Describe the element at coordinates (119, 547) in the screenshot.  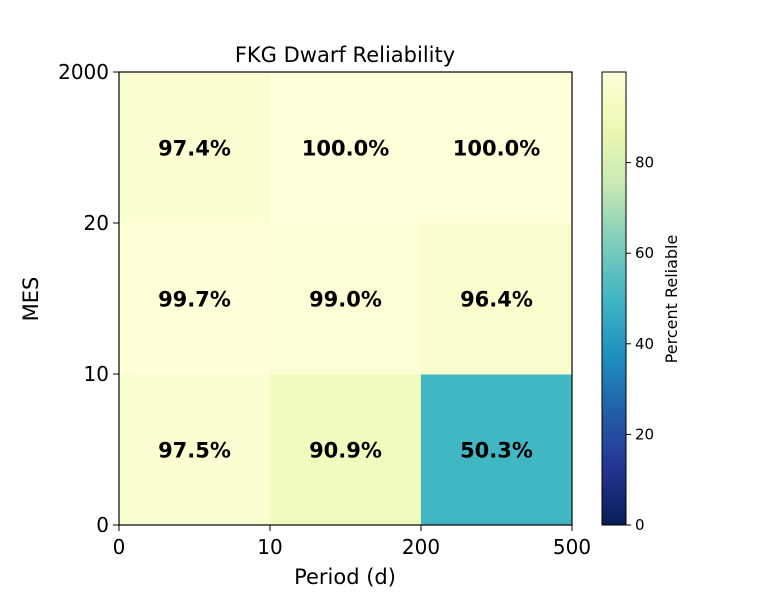
I see `x-tick-label: 0` at that location.